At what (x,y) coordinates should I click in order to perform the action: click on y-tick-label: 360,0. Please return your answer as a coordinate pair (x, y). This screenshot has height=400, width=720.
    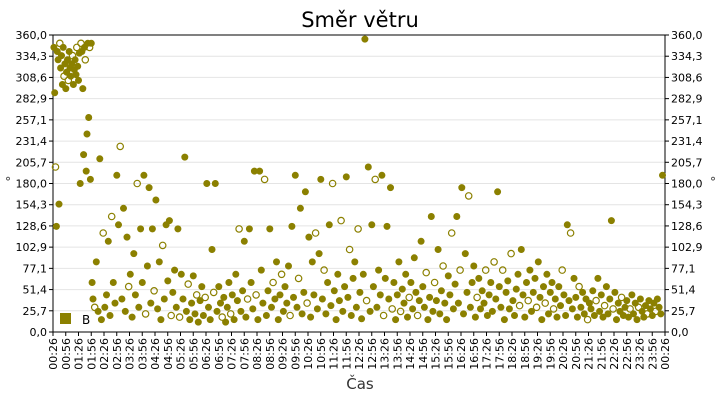
    Looking at the image, I should click on (687, 35).